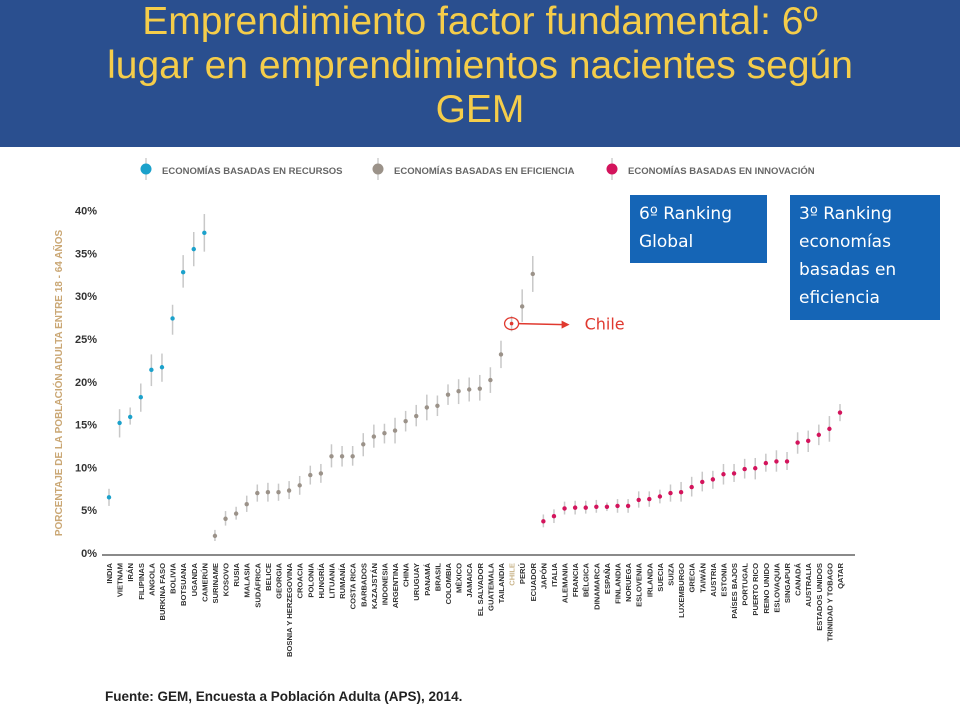 The width and height of the screenshot is (960, 720). Describe the element at coordinates (480, 589) in the screenshot. I see `x-tick-label: EL SALVADOR` at that location.